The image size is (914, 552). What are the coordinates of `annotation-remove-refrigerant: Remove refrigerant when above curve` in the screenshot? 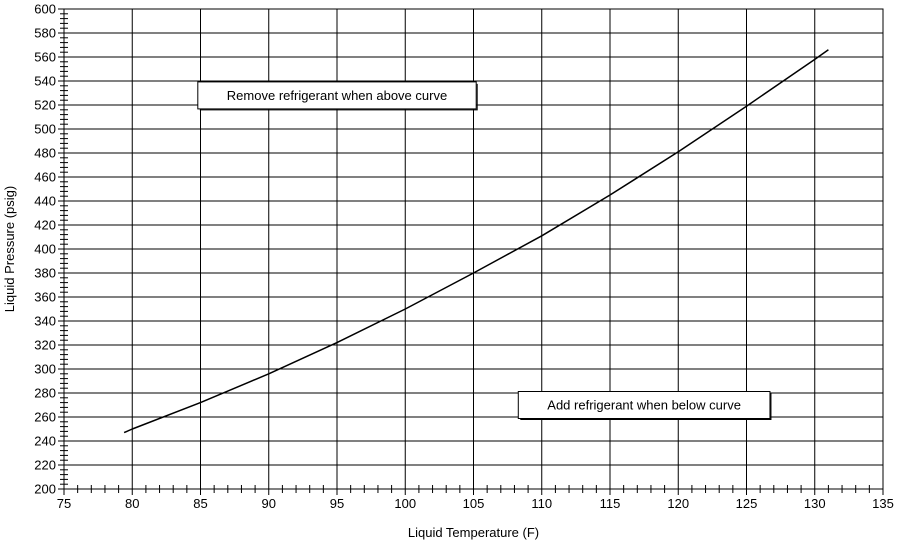 It's located at (337, 96).